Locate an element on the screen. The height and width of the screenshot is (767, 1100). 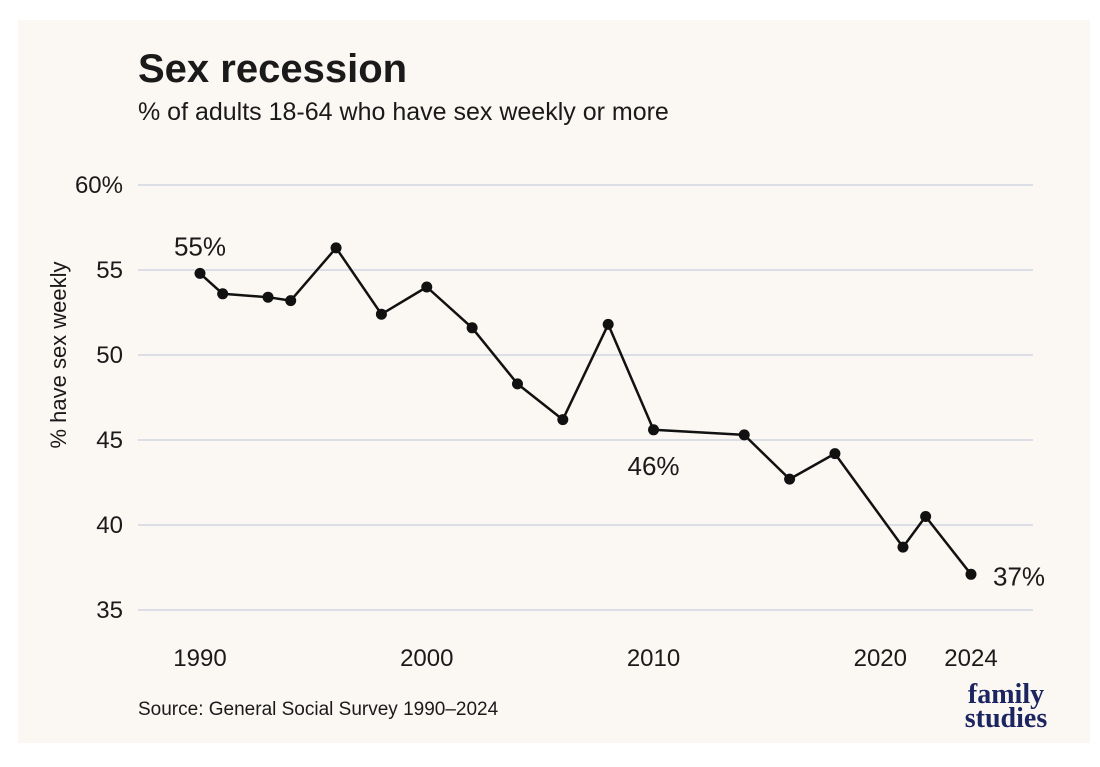
data-point-2002 is located at coordinates (472, 328).